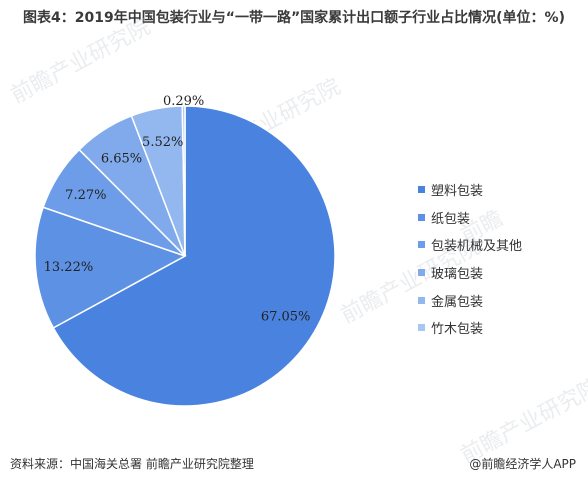  I want to click on legend: 塑料包装纸包装包装机械及其他 玻璃包装金属包装竹木包装, so click(470, 259).